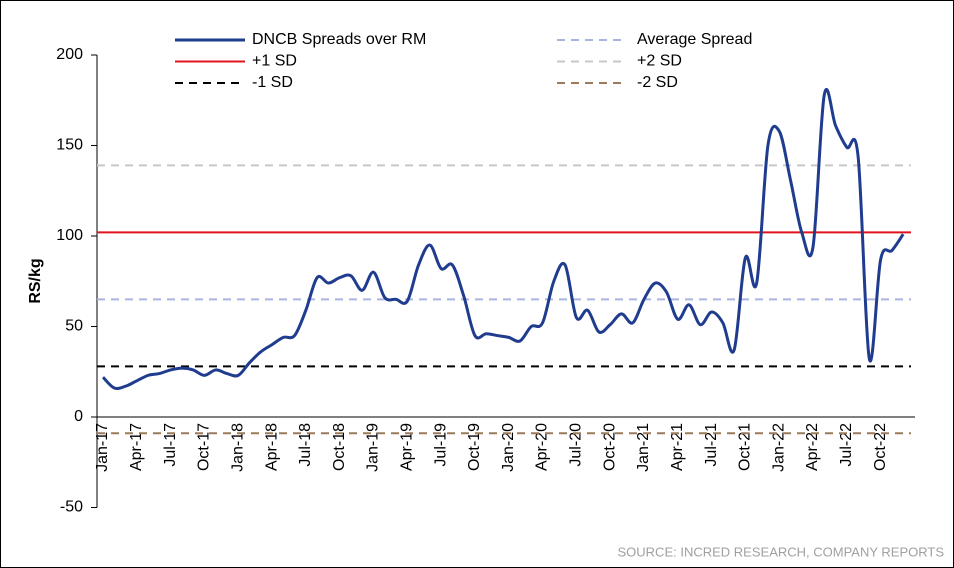 The image size is (954, 568). Describe the element at coordinates (272, 82) in the screenshot. I see `legend-label: -1 SD` at that location.